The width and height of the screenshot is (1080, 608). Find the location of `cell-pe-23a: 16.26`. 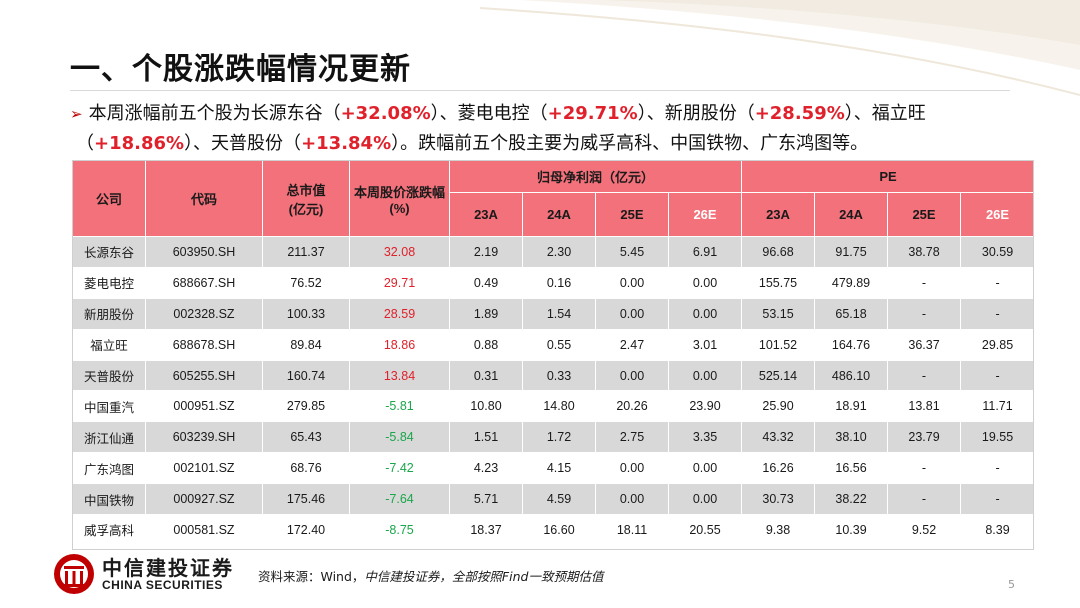

cell-pe-23a: 16.26 is located at coordinates (778, 468).